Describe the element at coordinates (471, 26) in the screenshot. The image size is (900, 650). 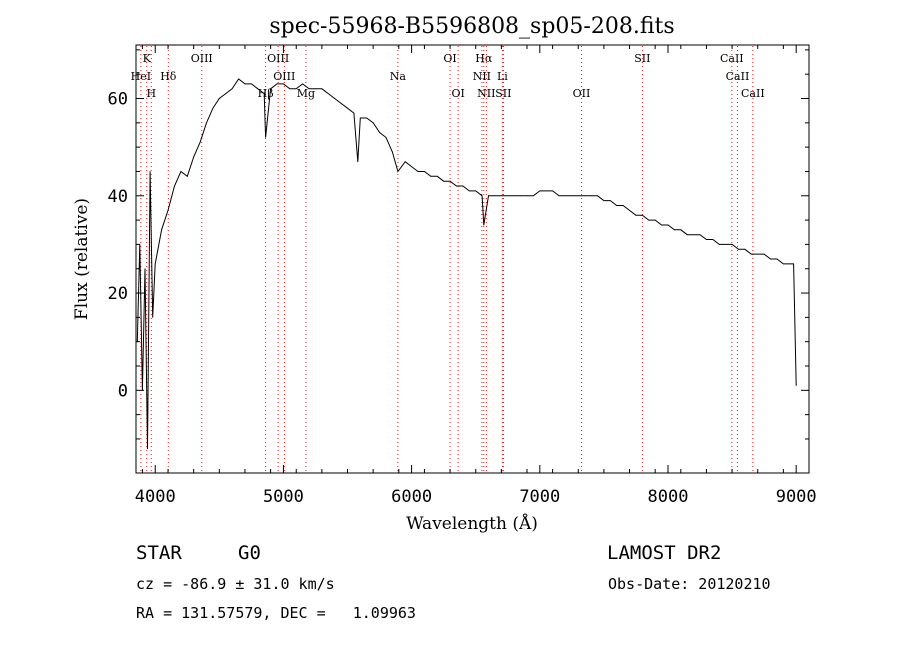
I see `chart-title: spec-55968-B5596808_sp05-208.fits` at that location.